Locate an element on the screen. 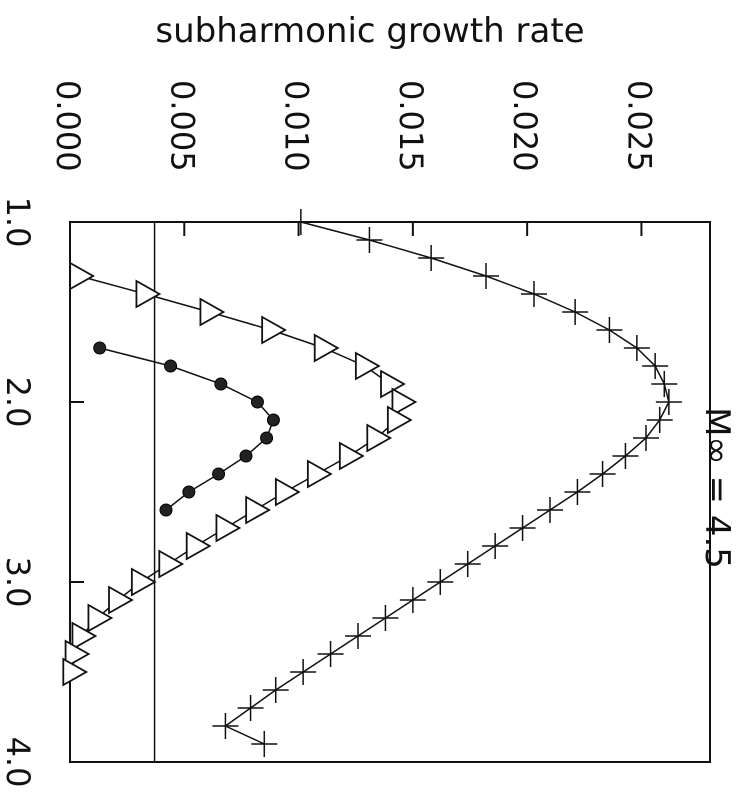  x-tick-label: 4.0 is located at coordinates (18, 762).